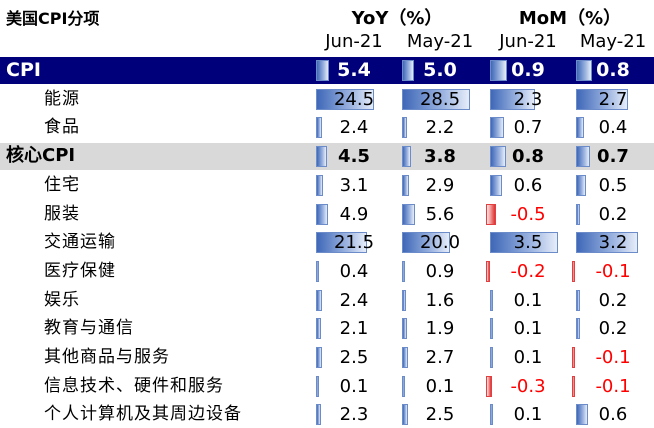 The image size is (654, 428). I want to click on table-row: 信息技术、硬件和服务 0.1 0.1 -0.3 -0.1, so click(327, 386).